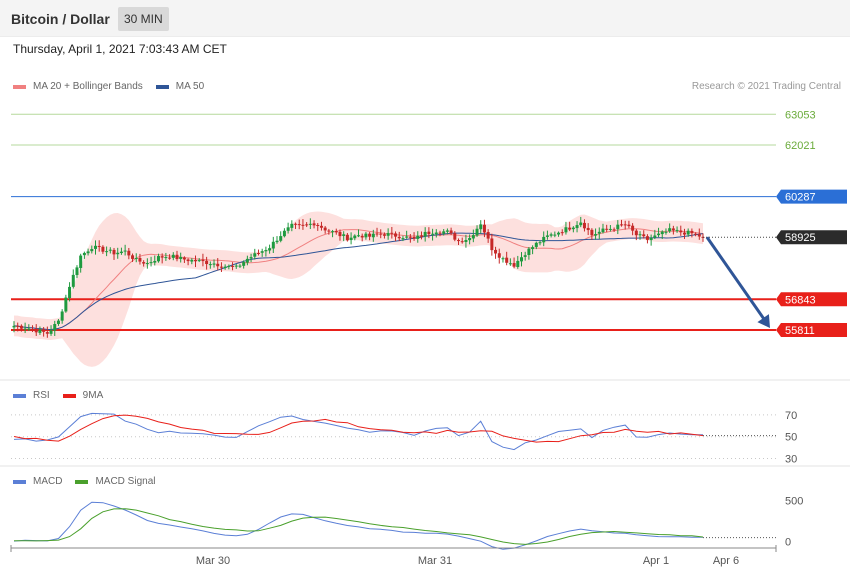 Image resolution: width=850 pixels, height=576 pixels. Describe the element at coordinates (88, 86) in the screenshot. I see `ma20-legend-label: MA 20 + Bollinger Bands` at that location.